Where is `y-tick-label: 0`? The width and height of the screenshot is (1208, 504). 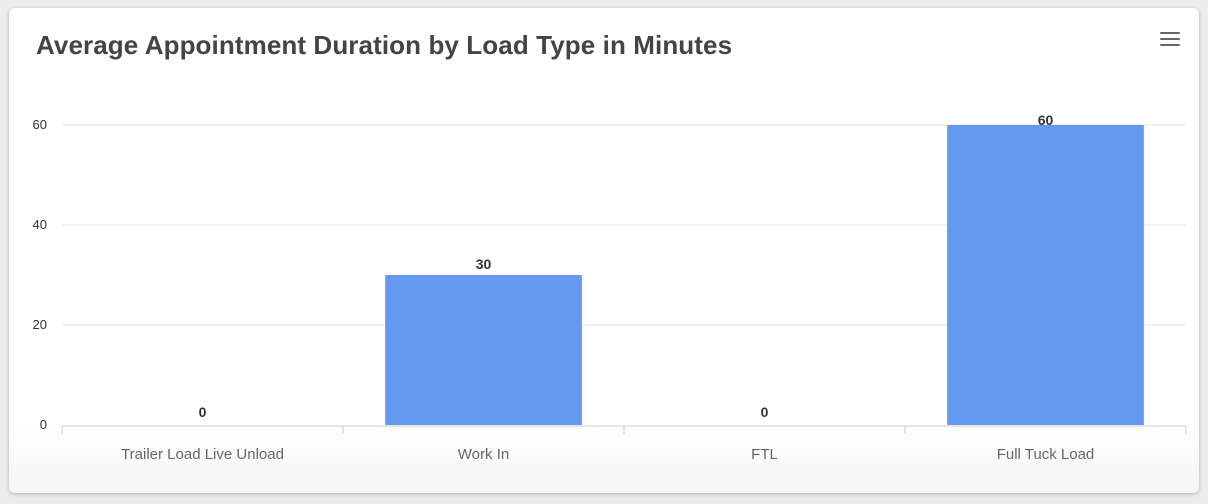 y-tick-label: 0 is located at coordinates (43, 424).